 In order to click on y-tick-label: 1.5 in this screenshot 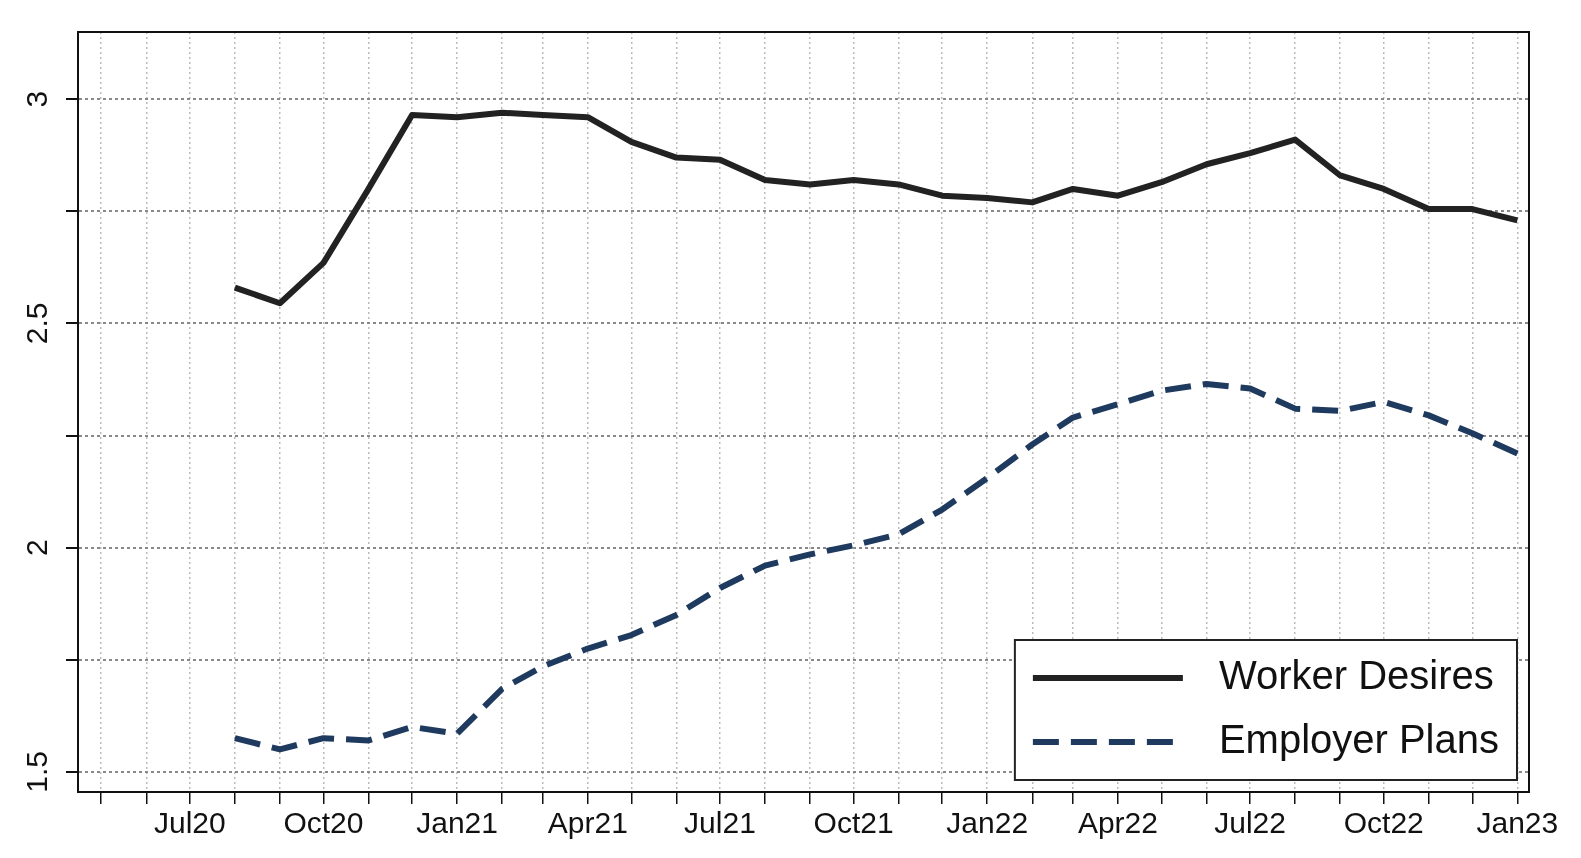, I will do `click(37, 771)`.